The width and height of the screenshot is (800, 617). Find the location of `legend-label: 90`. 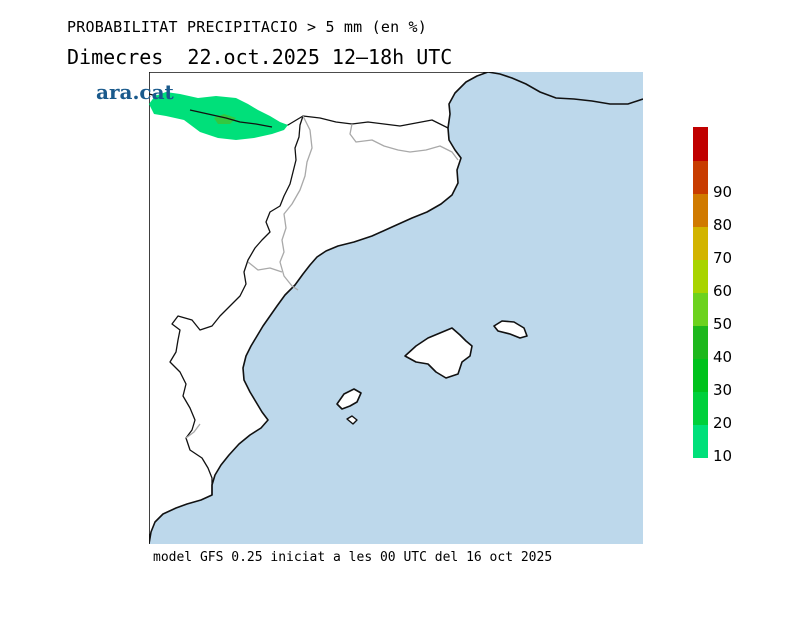

legend-label: 90 is located at coordinates (723, 192).